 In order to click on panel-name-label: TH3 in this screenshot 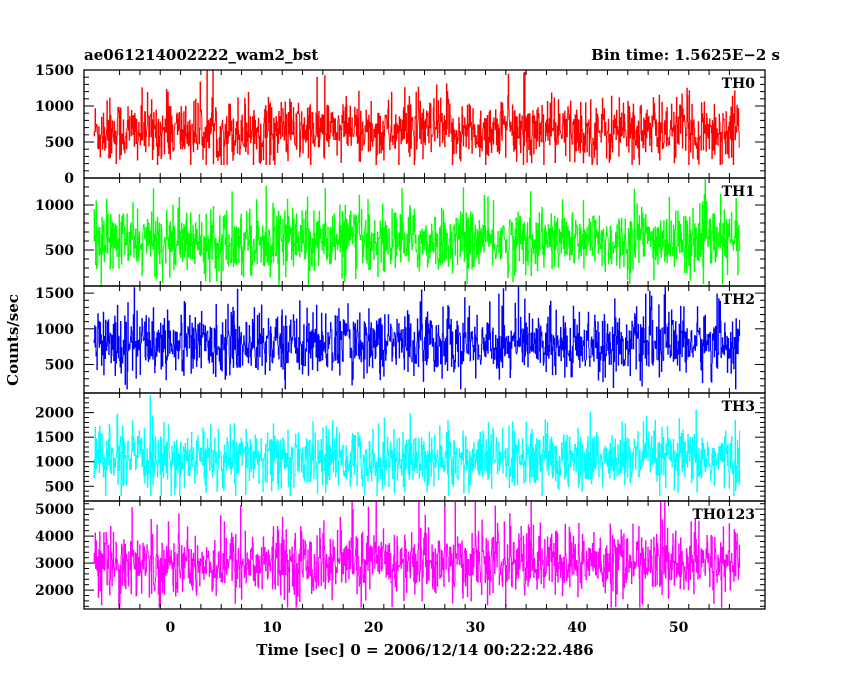, I will do `click(738, 407)`.